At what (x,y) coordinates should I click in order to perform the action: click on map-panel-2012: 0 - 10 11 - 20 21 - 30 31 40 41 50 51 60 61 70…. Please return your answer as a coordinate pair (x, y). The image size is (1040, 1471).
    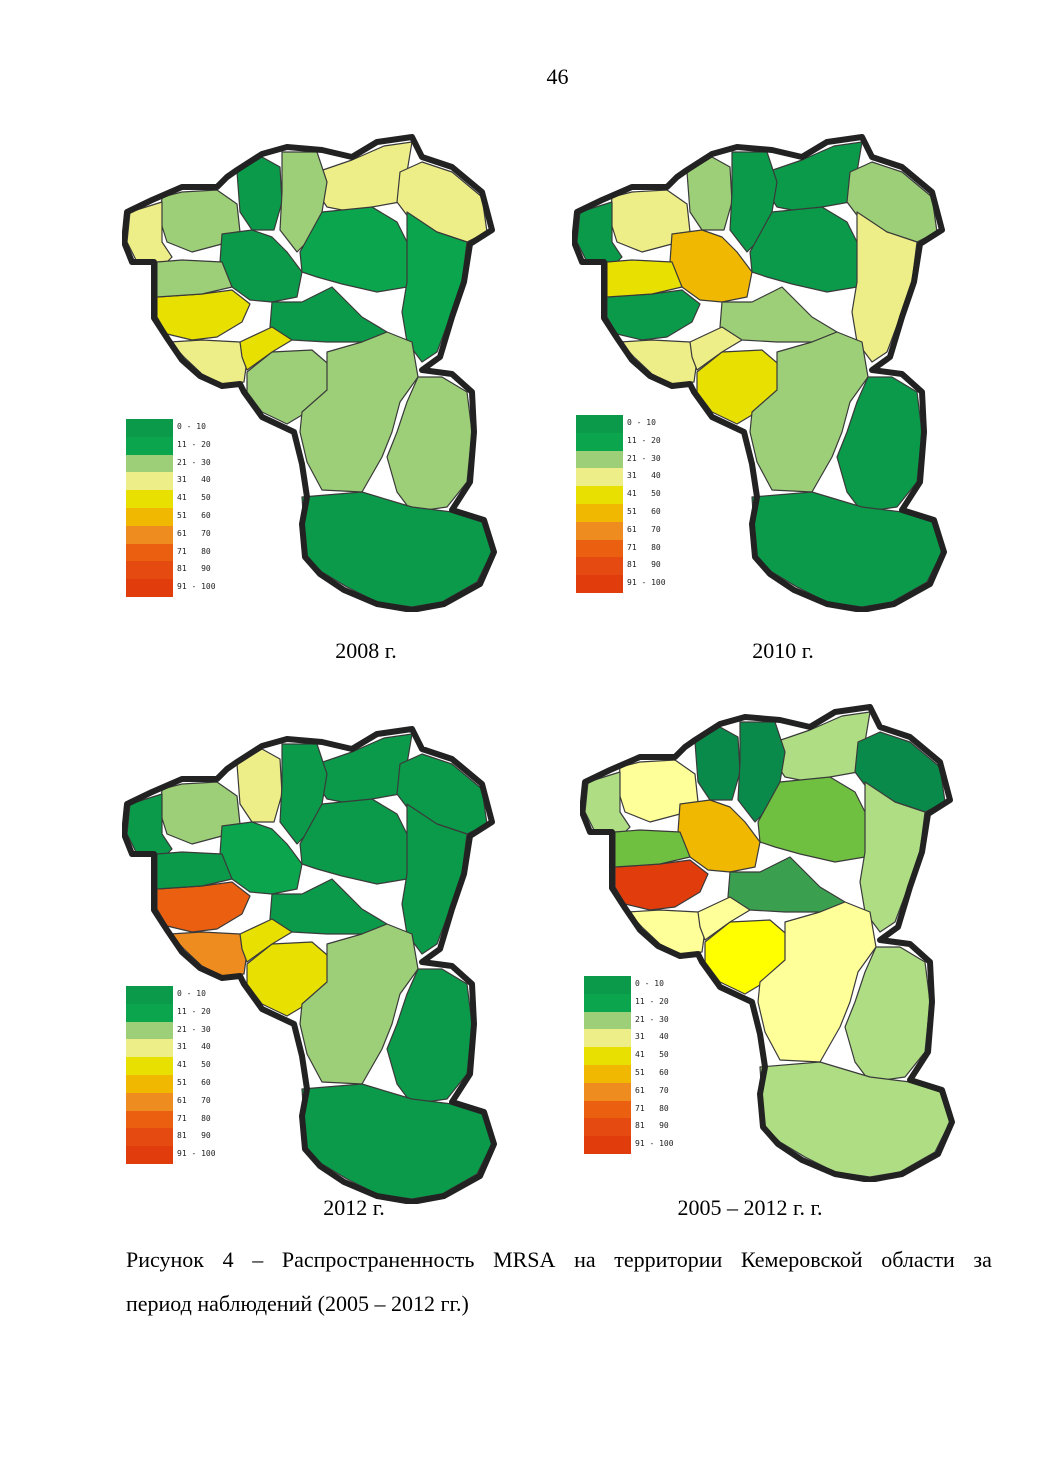
    Looking at the image, I should click on (312, 954).